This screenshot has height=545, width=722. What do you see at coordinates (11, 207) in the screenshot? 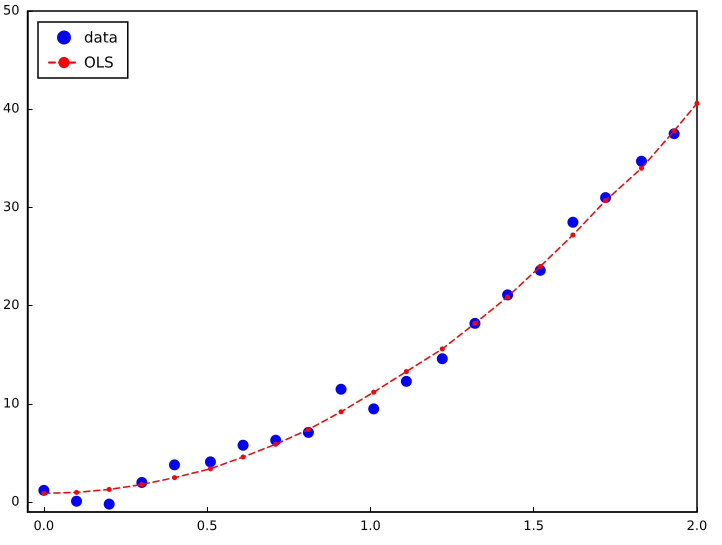
I see `y-tick-label: 30` at bounding box center [11, 207].